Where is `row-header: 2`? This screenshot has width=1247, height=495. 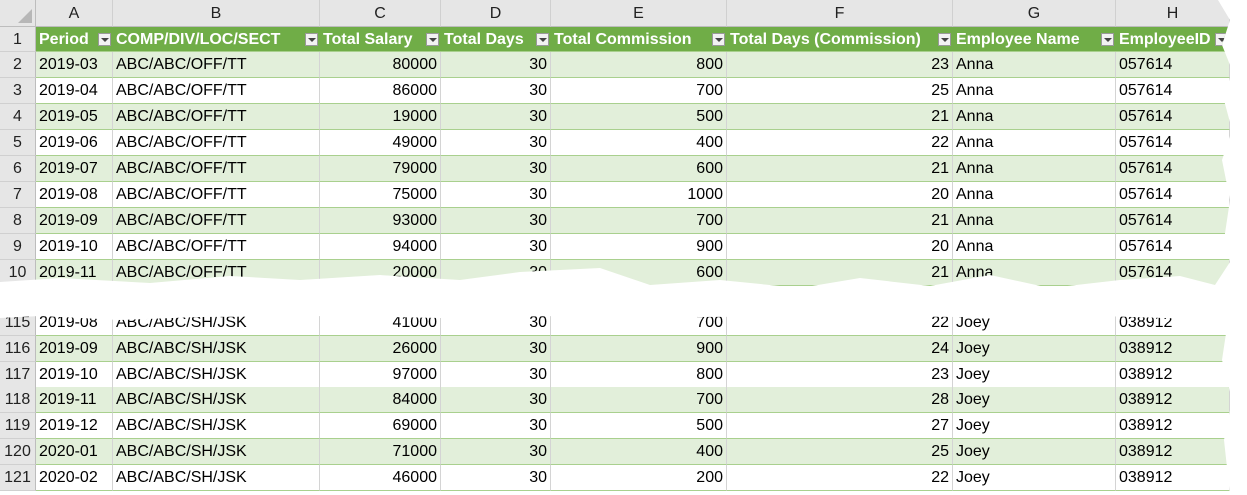 row-header: 2 is located at coordinates (18, 65).